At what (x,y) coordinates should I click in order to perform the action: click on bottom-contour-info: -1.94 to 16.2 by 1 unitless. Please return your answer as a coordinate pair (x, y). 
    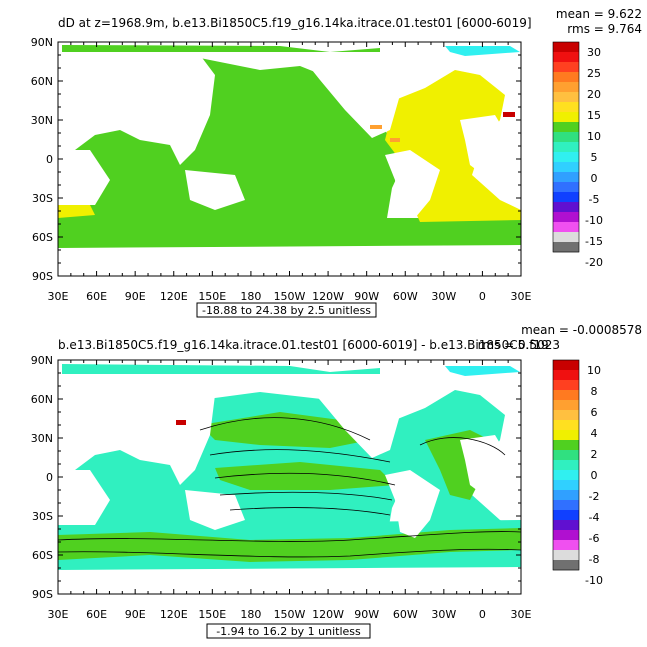
    Looking at the image, I should click on (288, 631).